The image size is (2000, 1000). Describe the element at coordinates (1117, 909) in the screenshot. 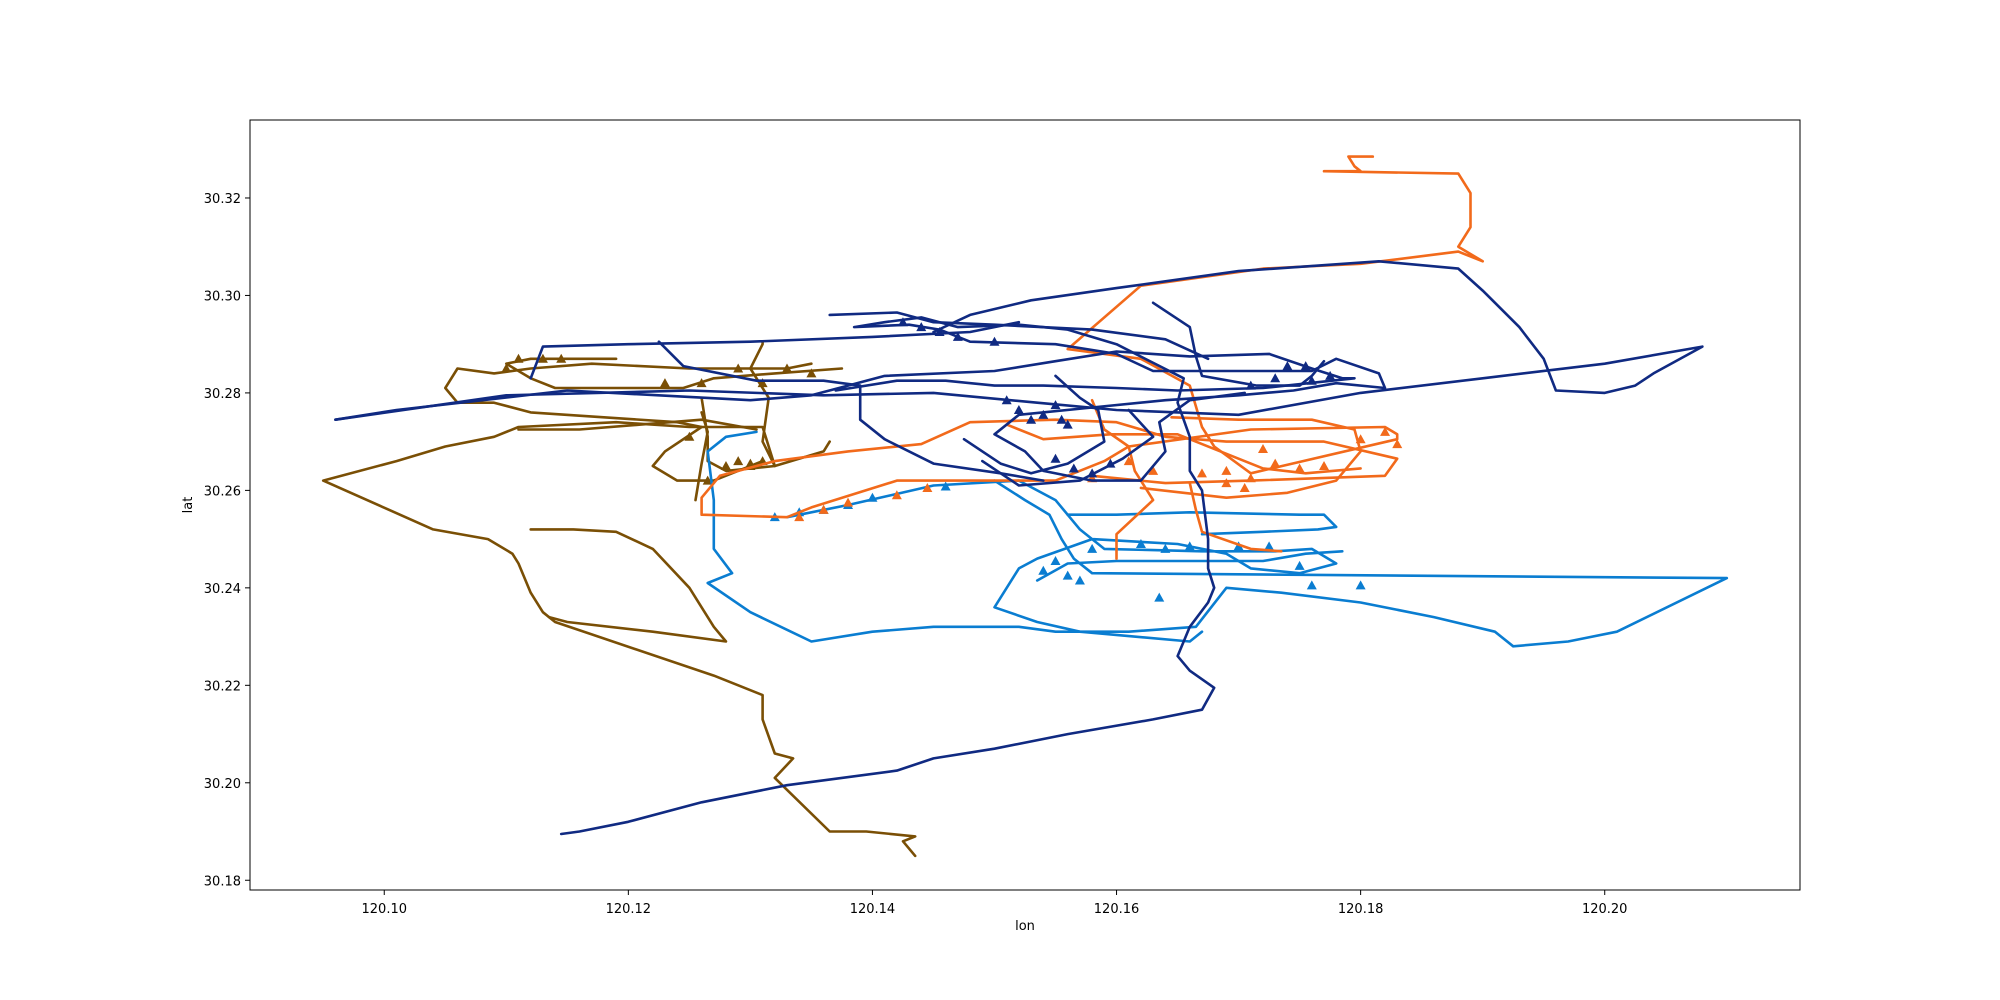

I see `x-tick-label: 120.16` at that location.